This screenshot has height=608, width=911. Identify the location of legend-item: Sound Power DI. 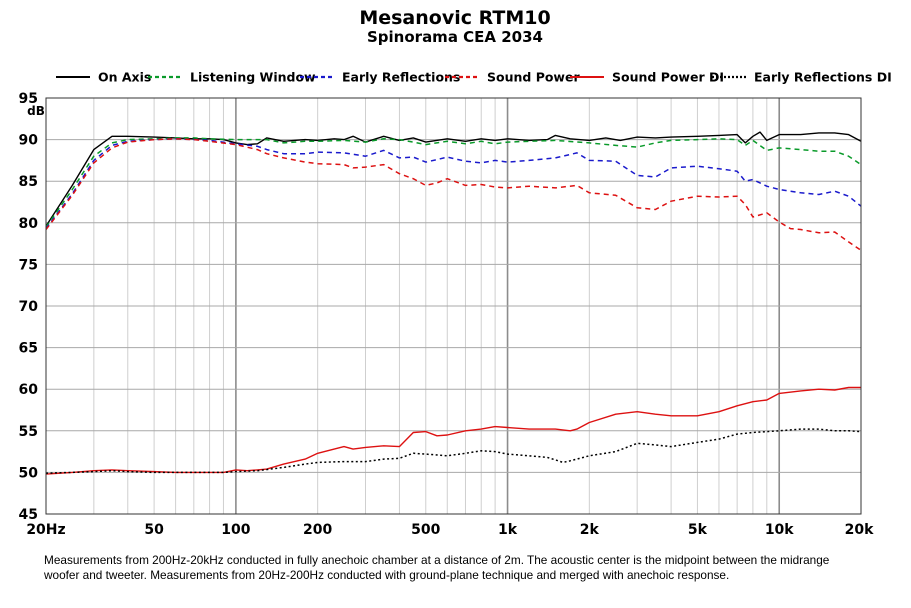
(647, 77).